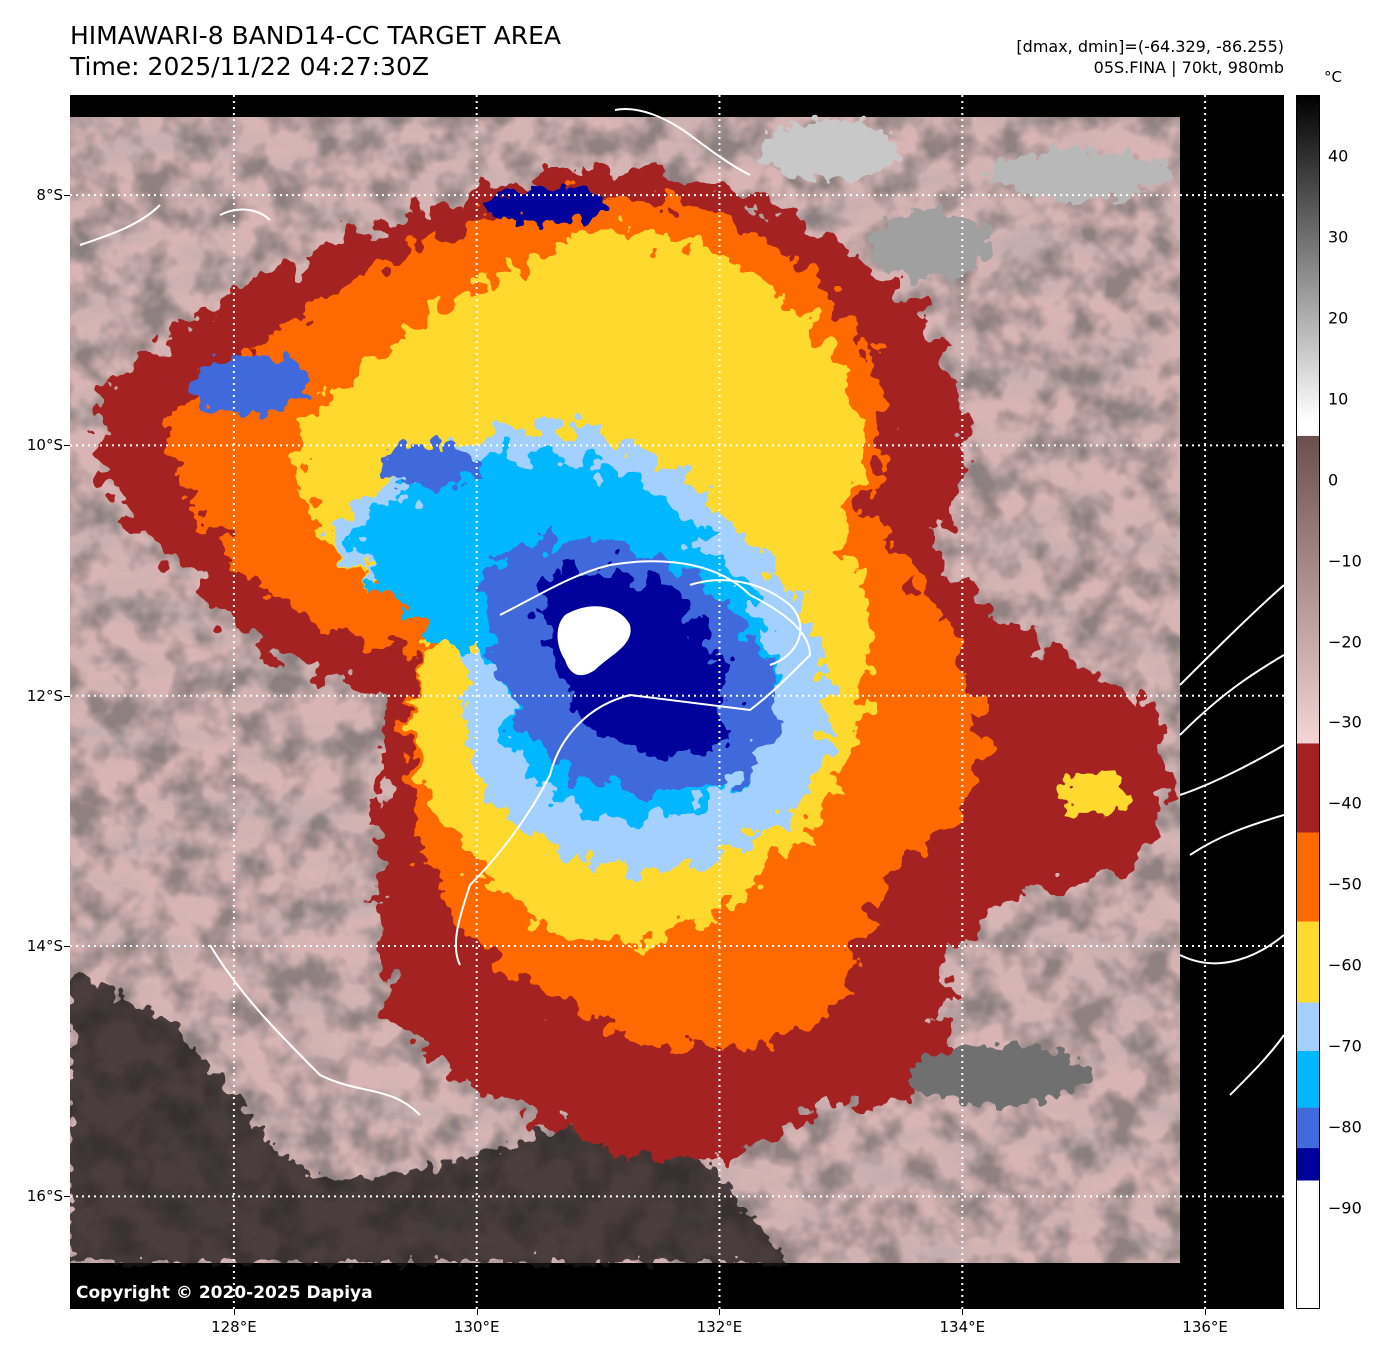  I want to click on colorbar-tick-label: −80, so click(1345, 1127).